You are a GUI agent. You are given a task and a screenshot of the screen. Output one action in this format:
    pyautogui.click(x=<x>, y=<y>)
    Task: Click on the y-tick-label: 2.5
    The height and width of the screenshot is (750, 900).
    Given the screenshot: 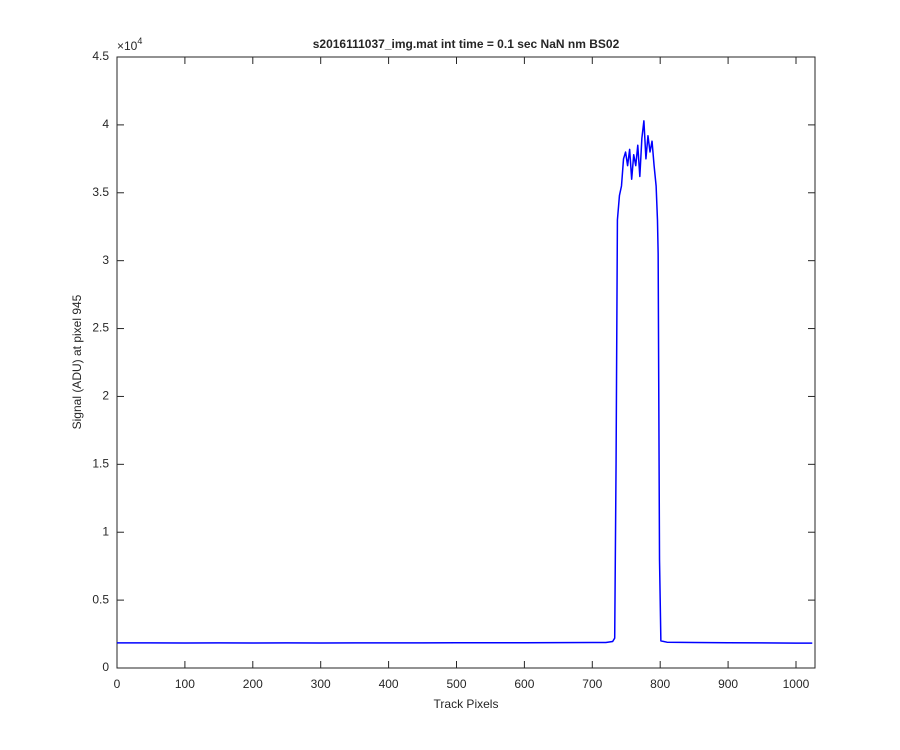 What is the action you would take?
    pyautogui.click(x=100, y=328)
    